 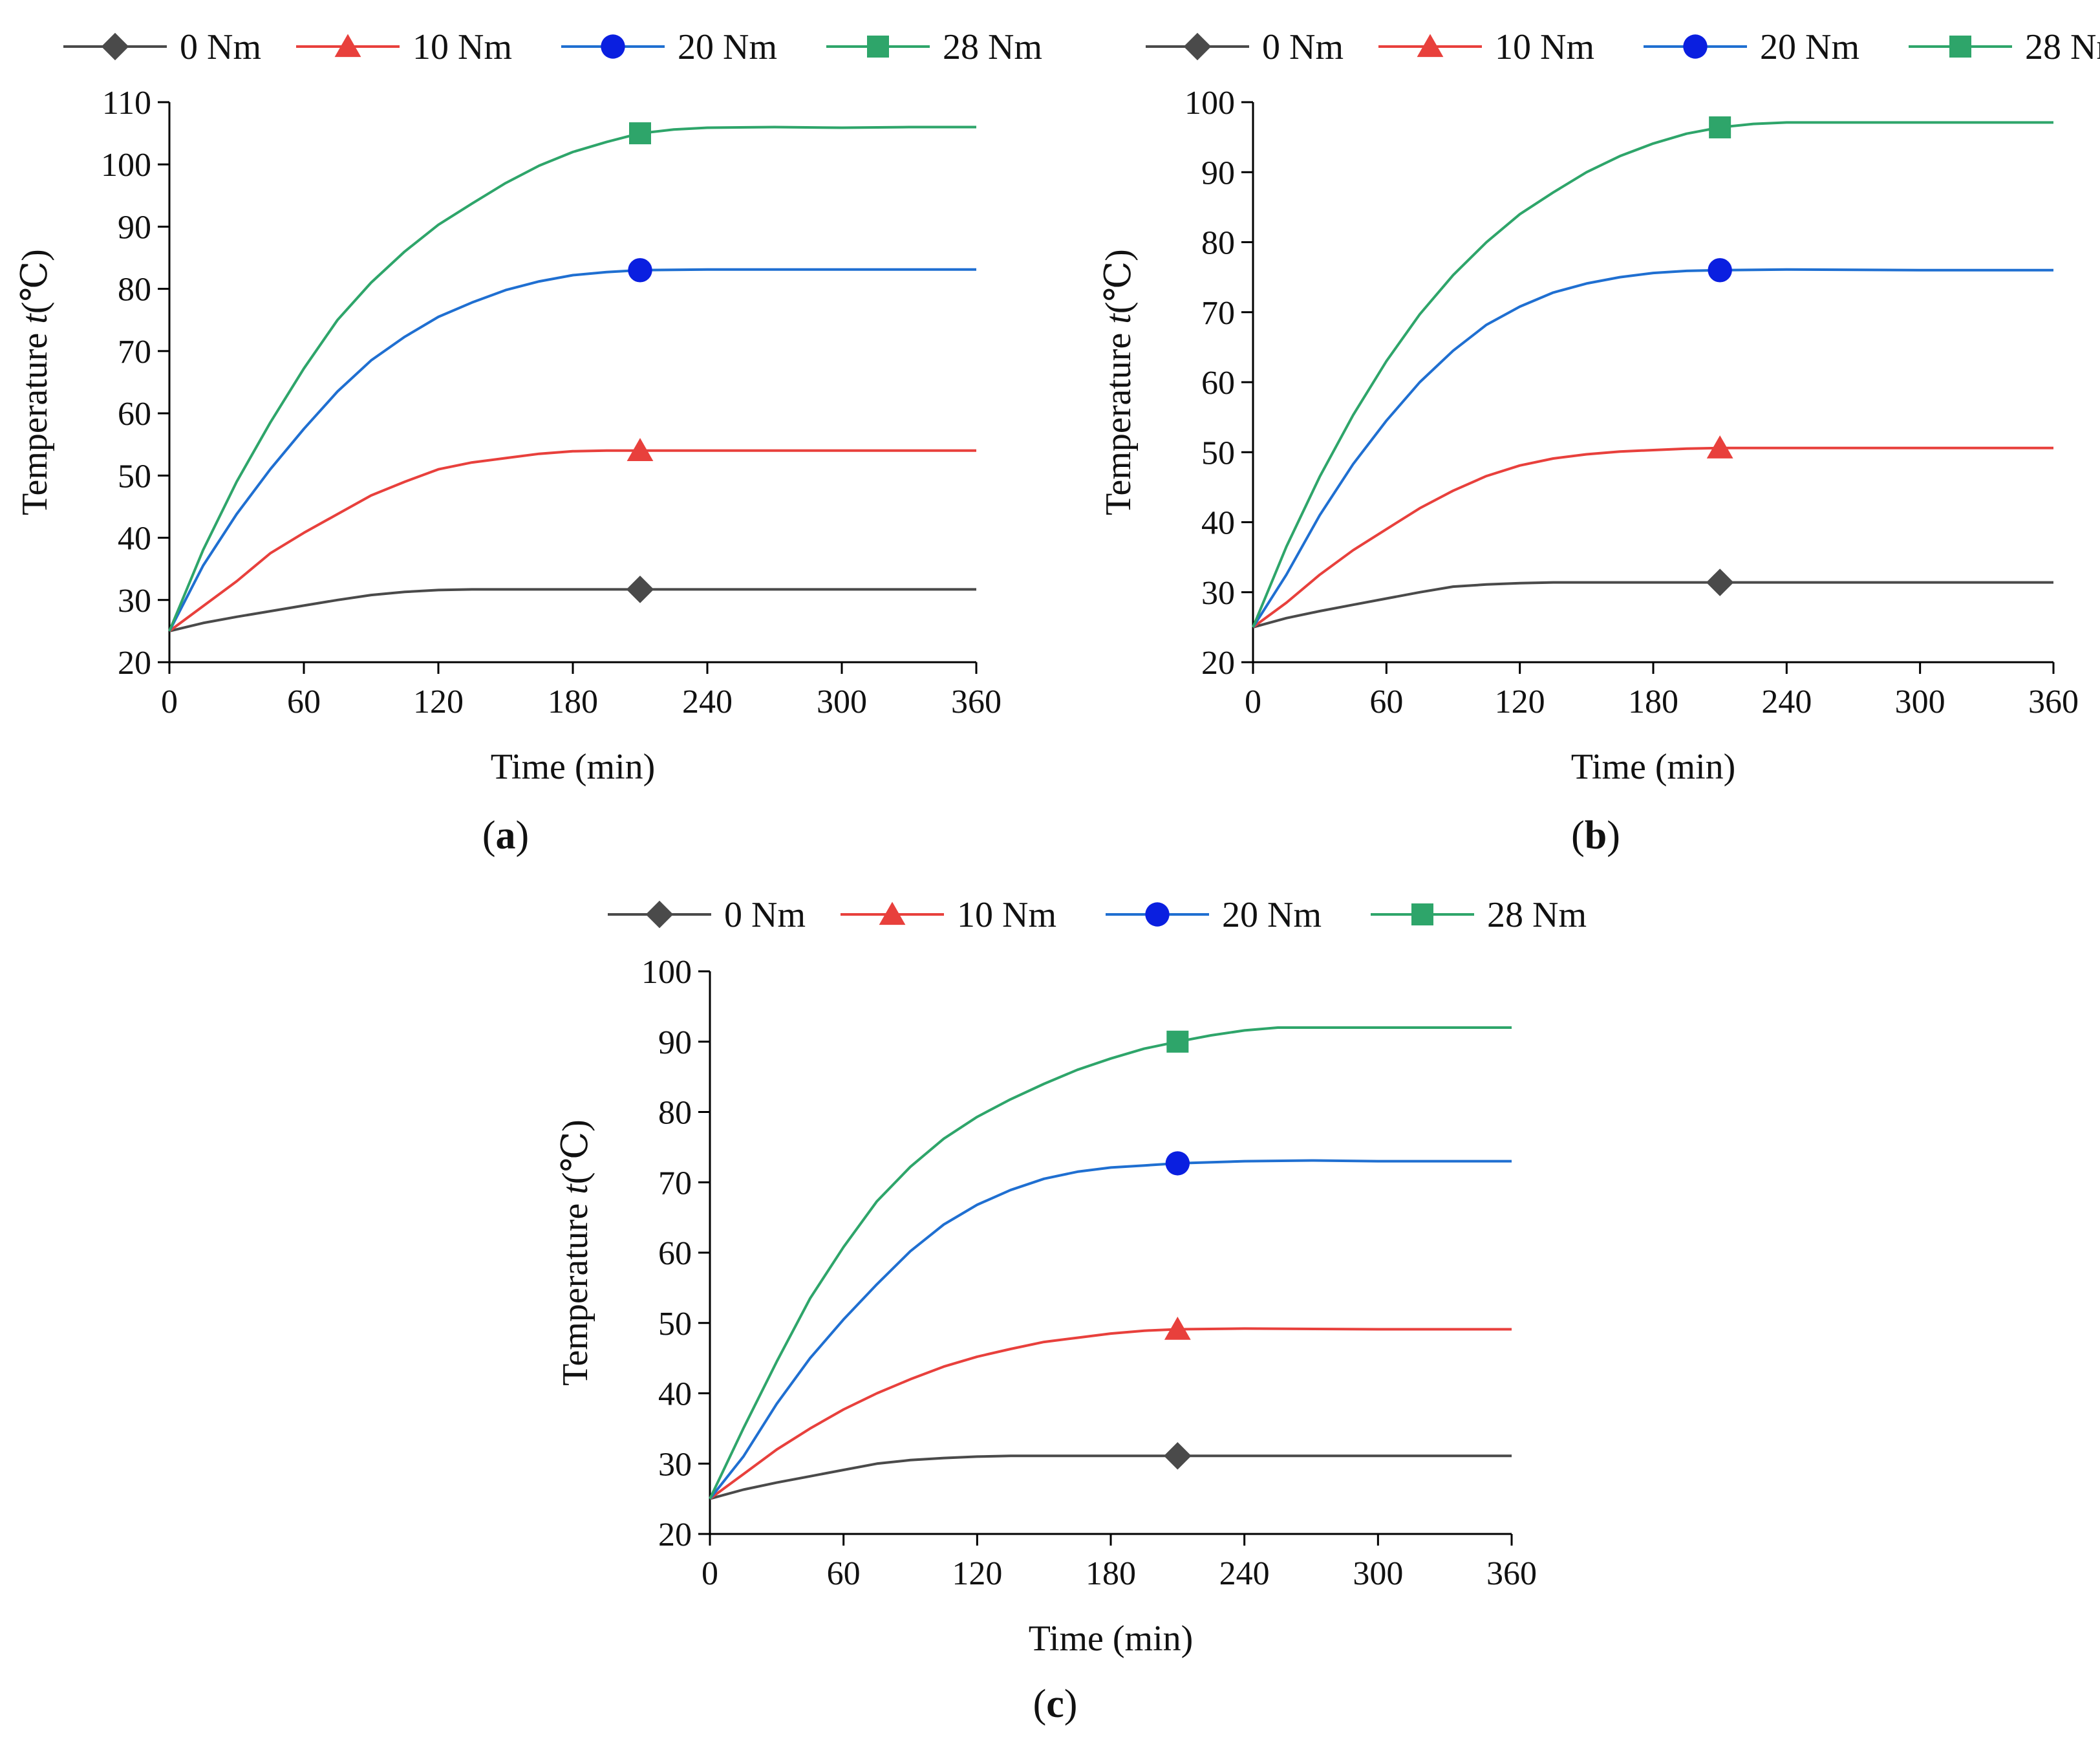 I want to click on y-tick-label: 20, so click(x=134, y=663).